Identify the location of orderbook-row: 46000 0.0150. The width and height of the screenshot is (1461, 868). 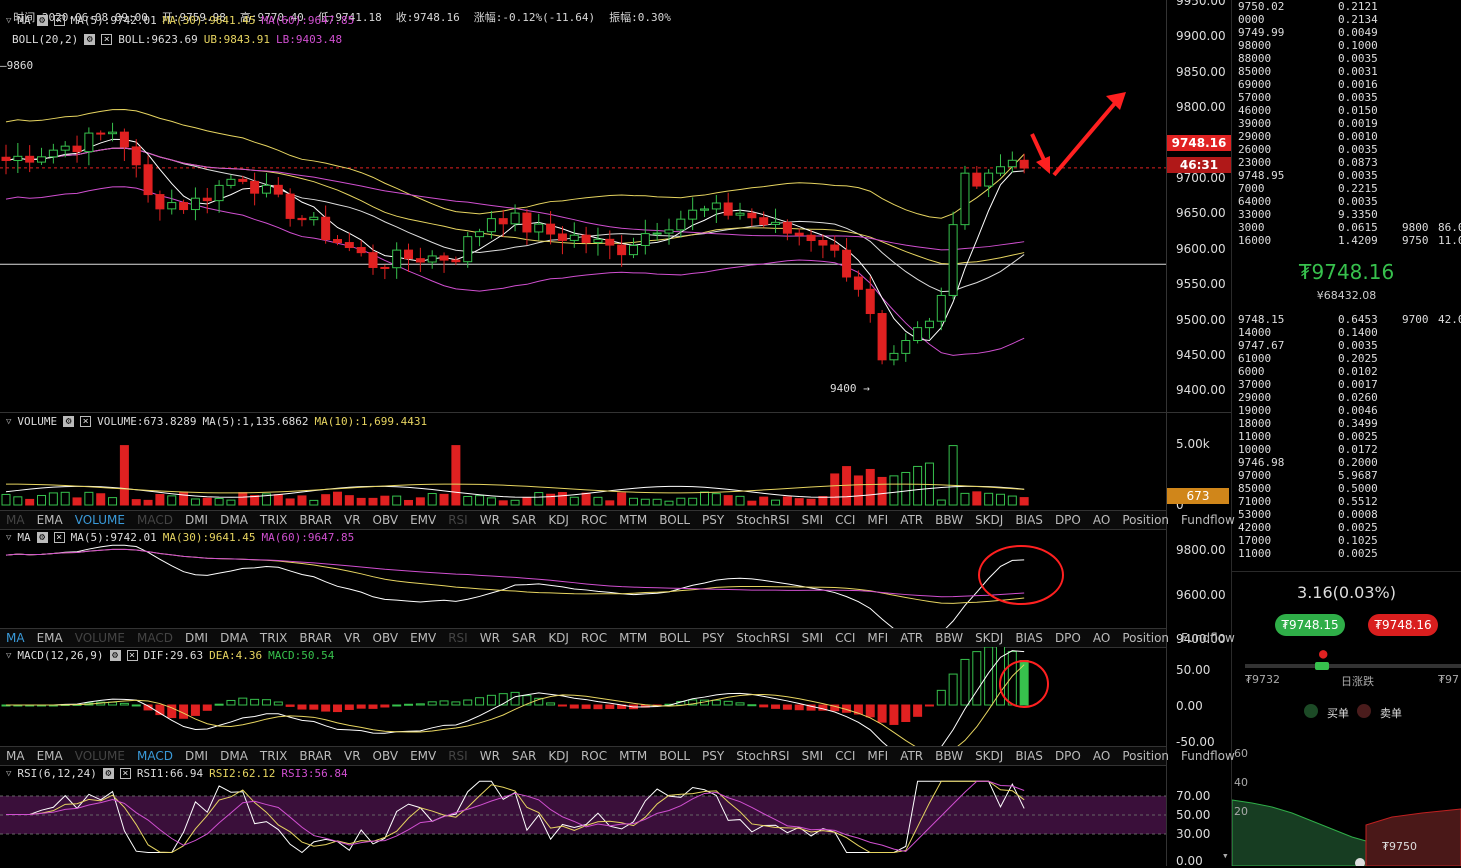
(1346, 110).